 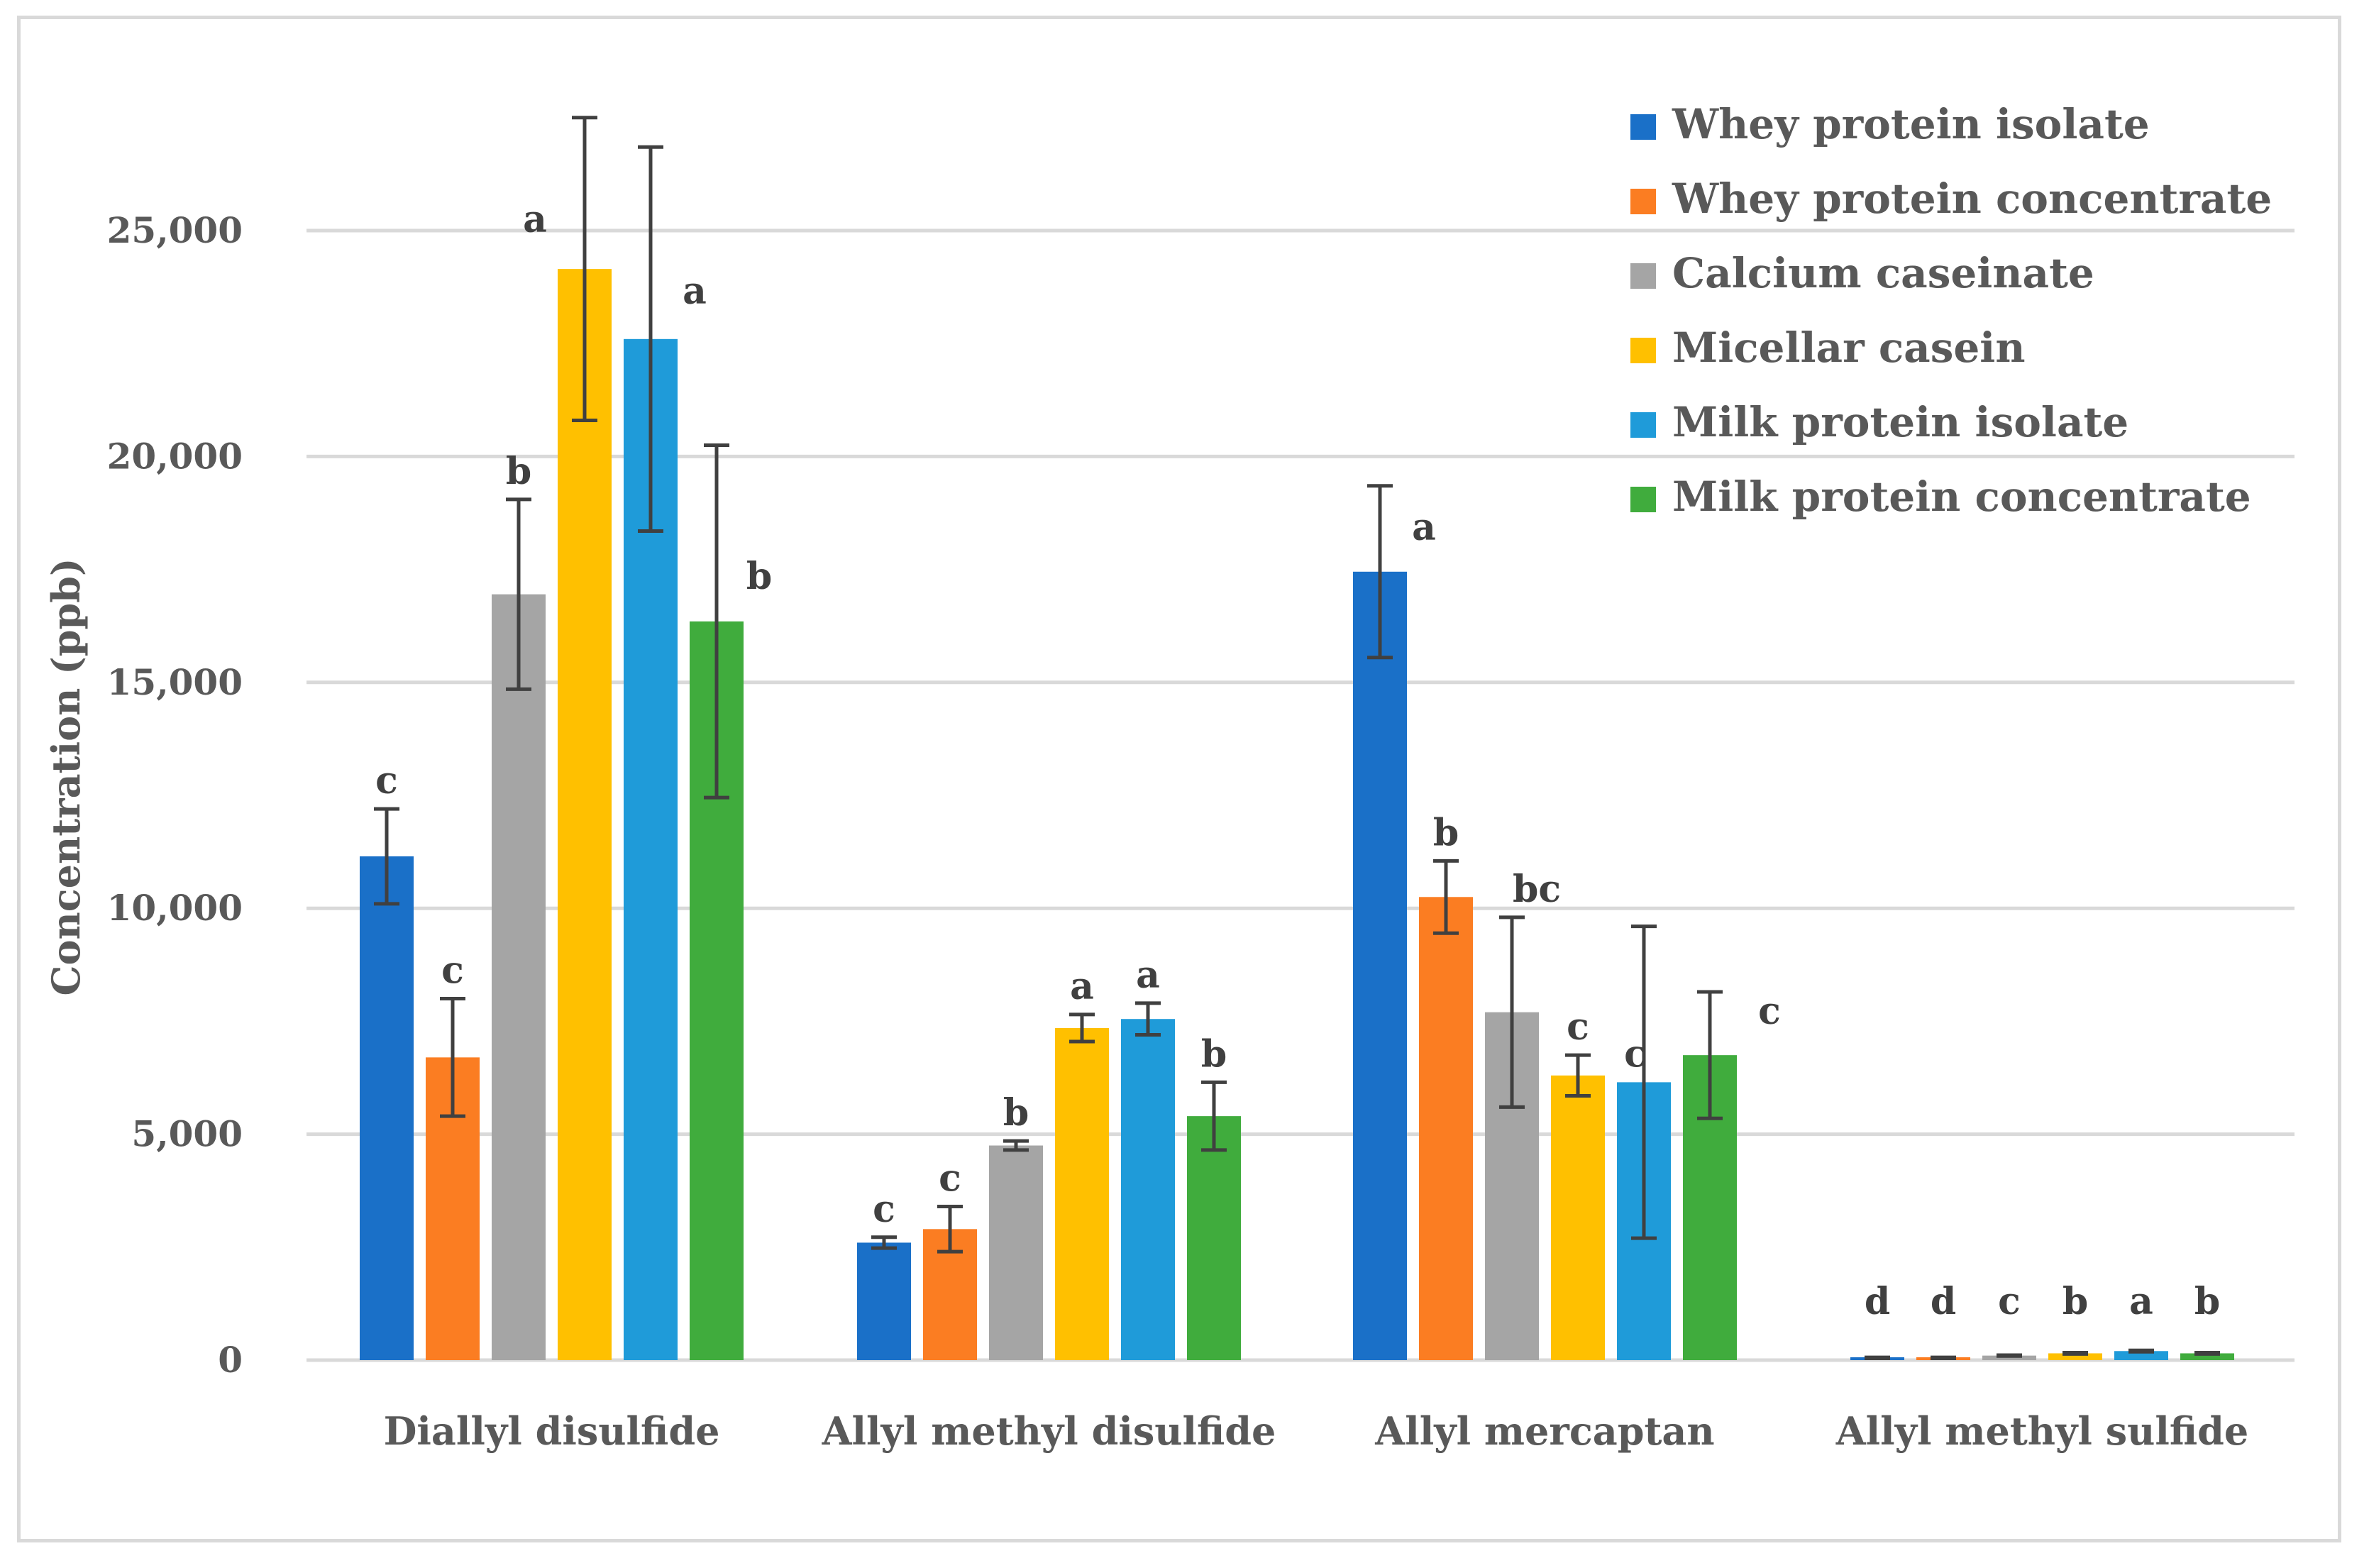 What do you see at coordinates (66, 776) in the screenshot?
I see `y-axis-label: Concentration (ppb)` at bounding box center [66, 776].